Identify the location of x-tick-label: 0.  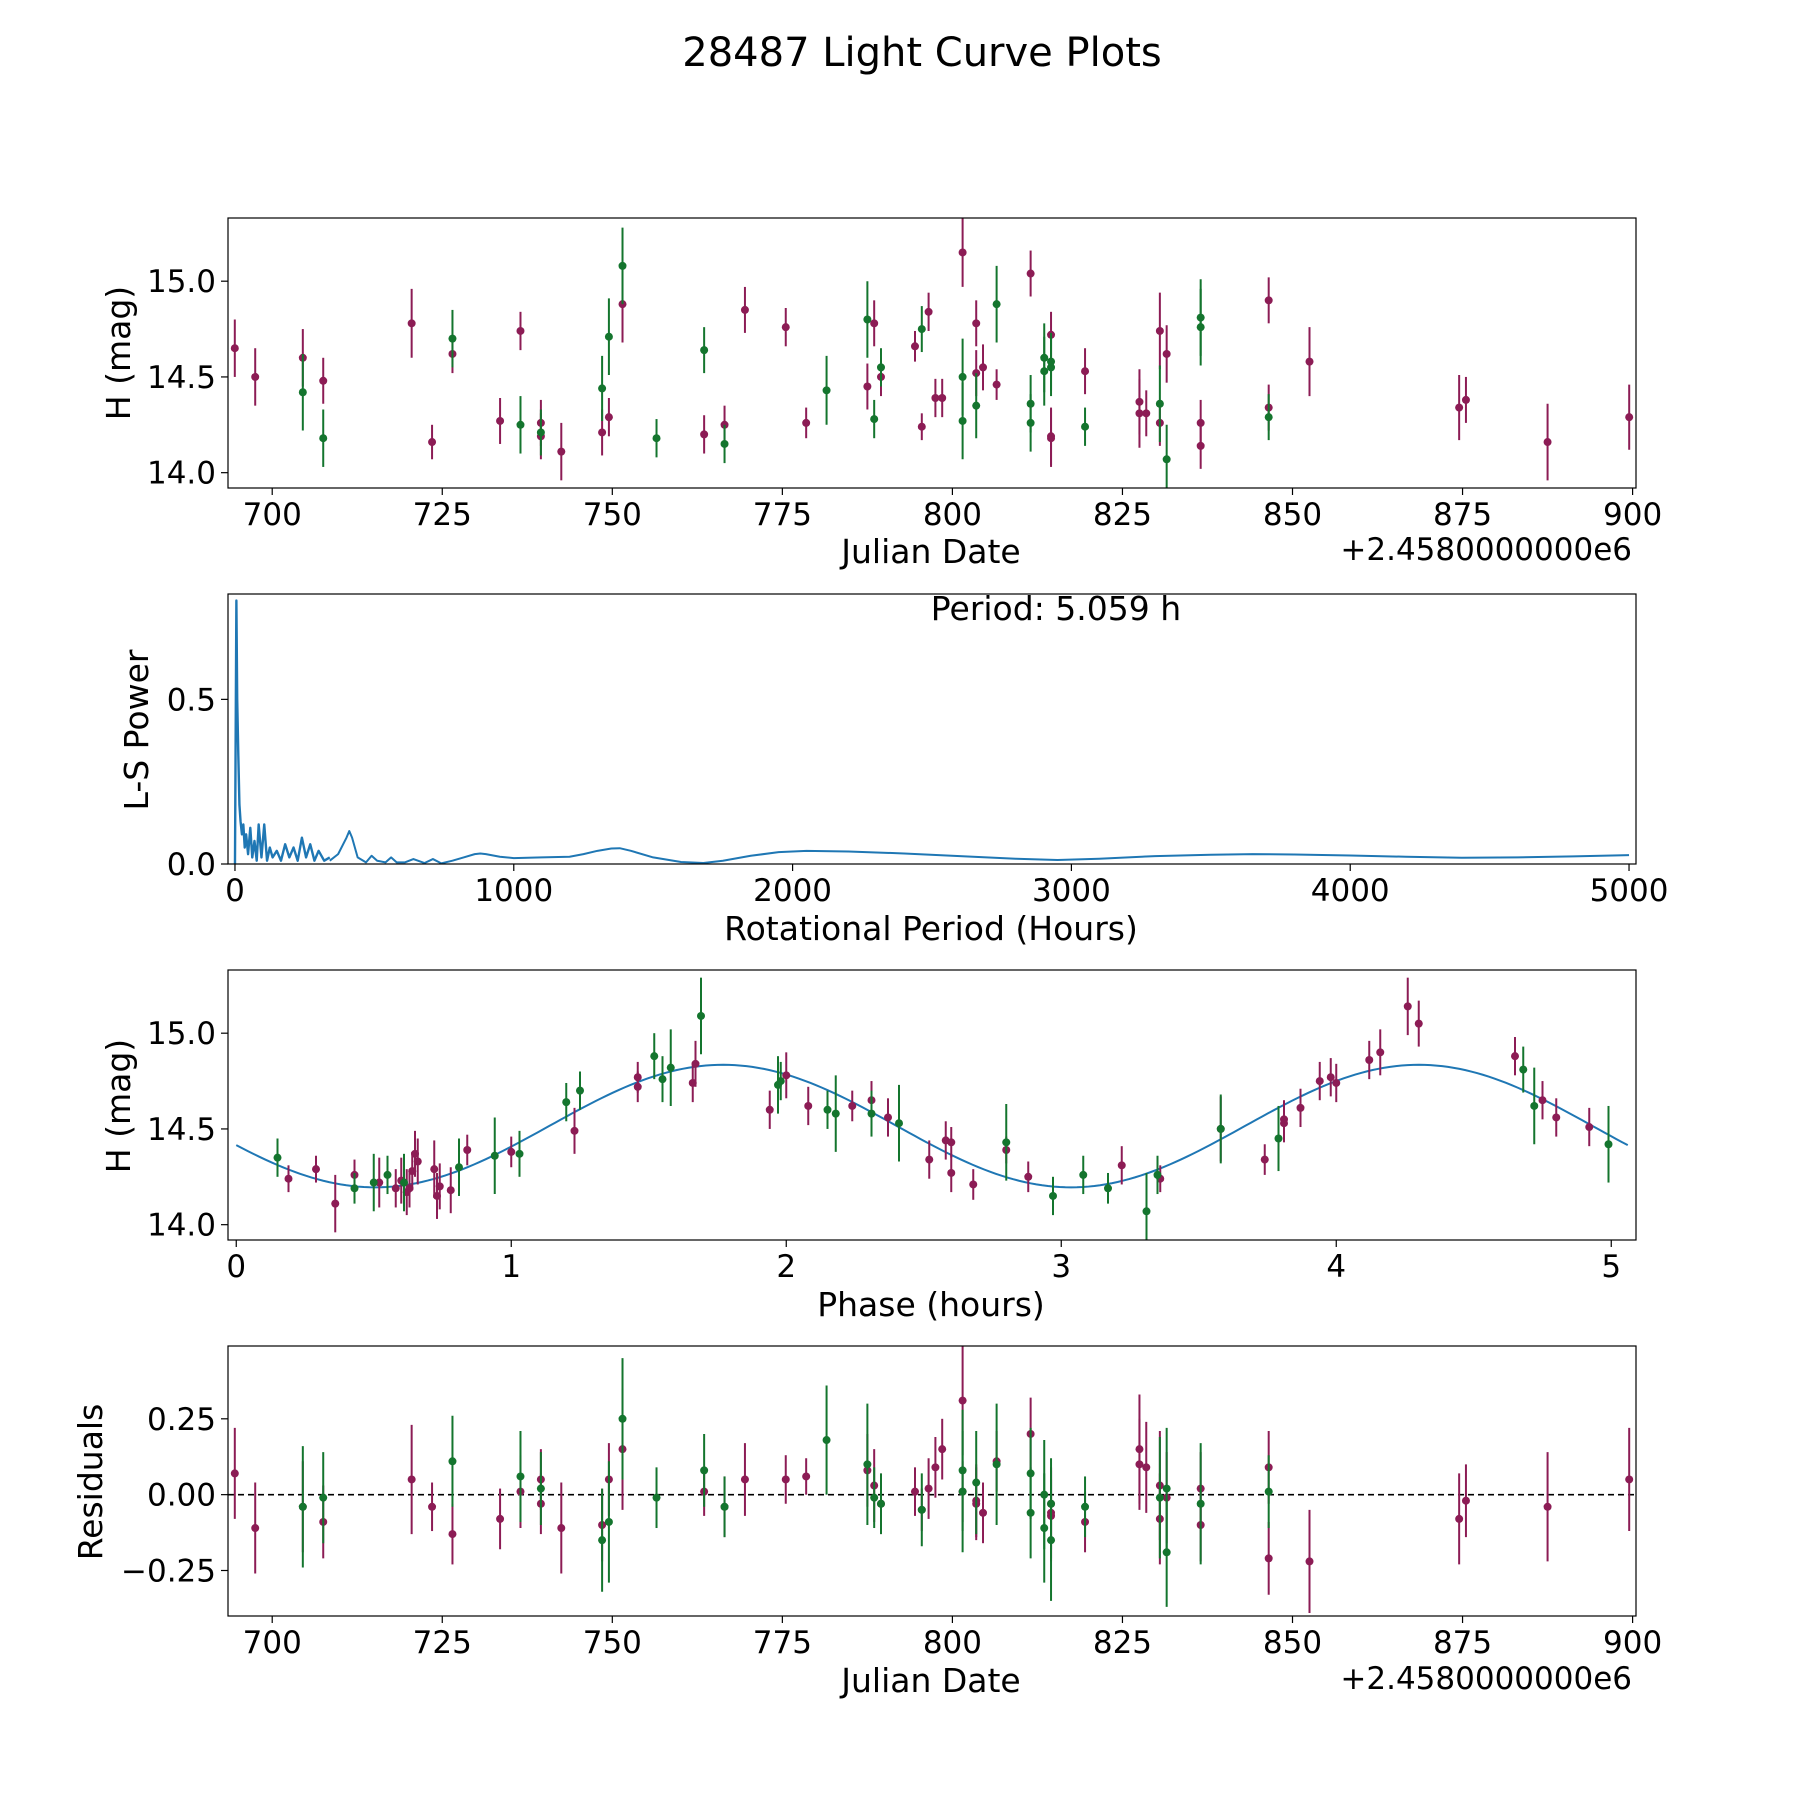
(235, 891).